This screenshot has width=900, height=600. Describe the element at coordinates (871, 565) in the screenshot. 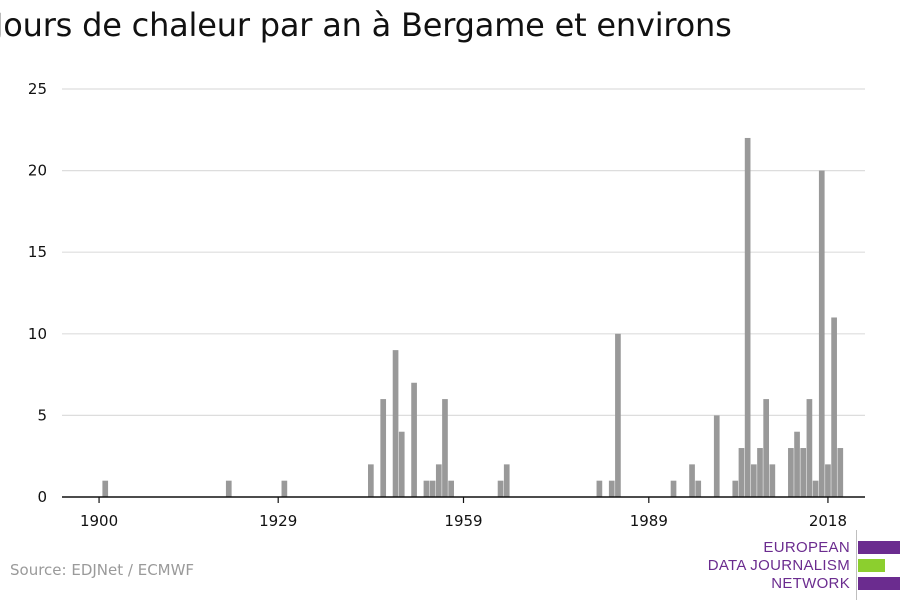

I see `logo-green-bar` at that location.